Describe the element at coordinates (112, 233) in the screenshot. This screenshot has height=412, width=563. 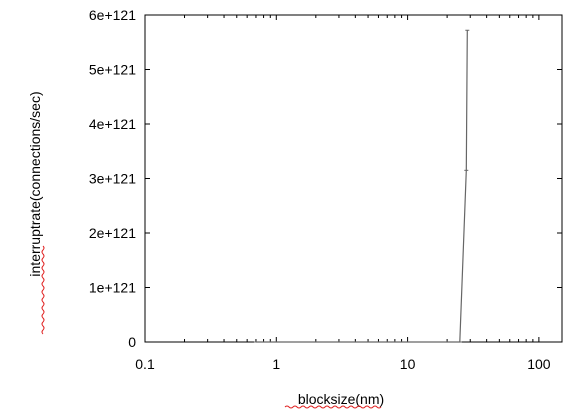
I see `y-tick-label: 2e+121` at that location.